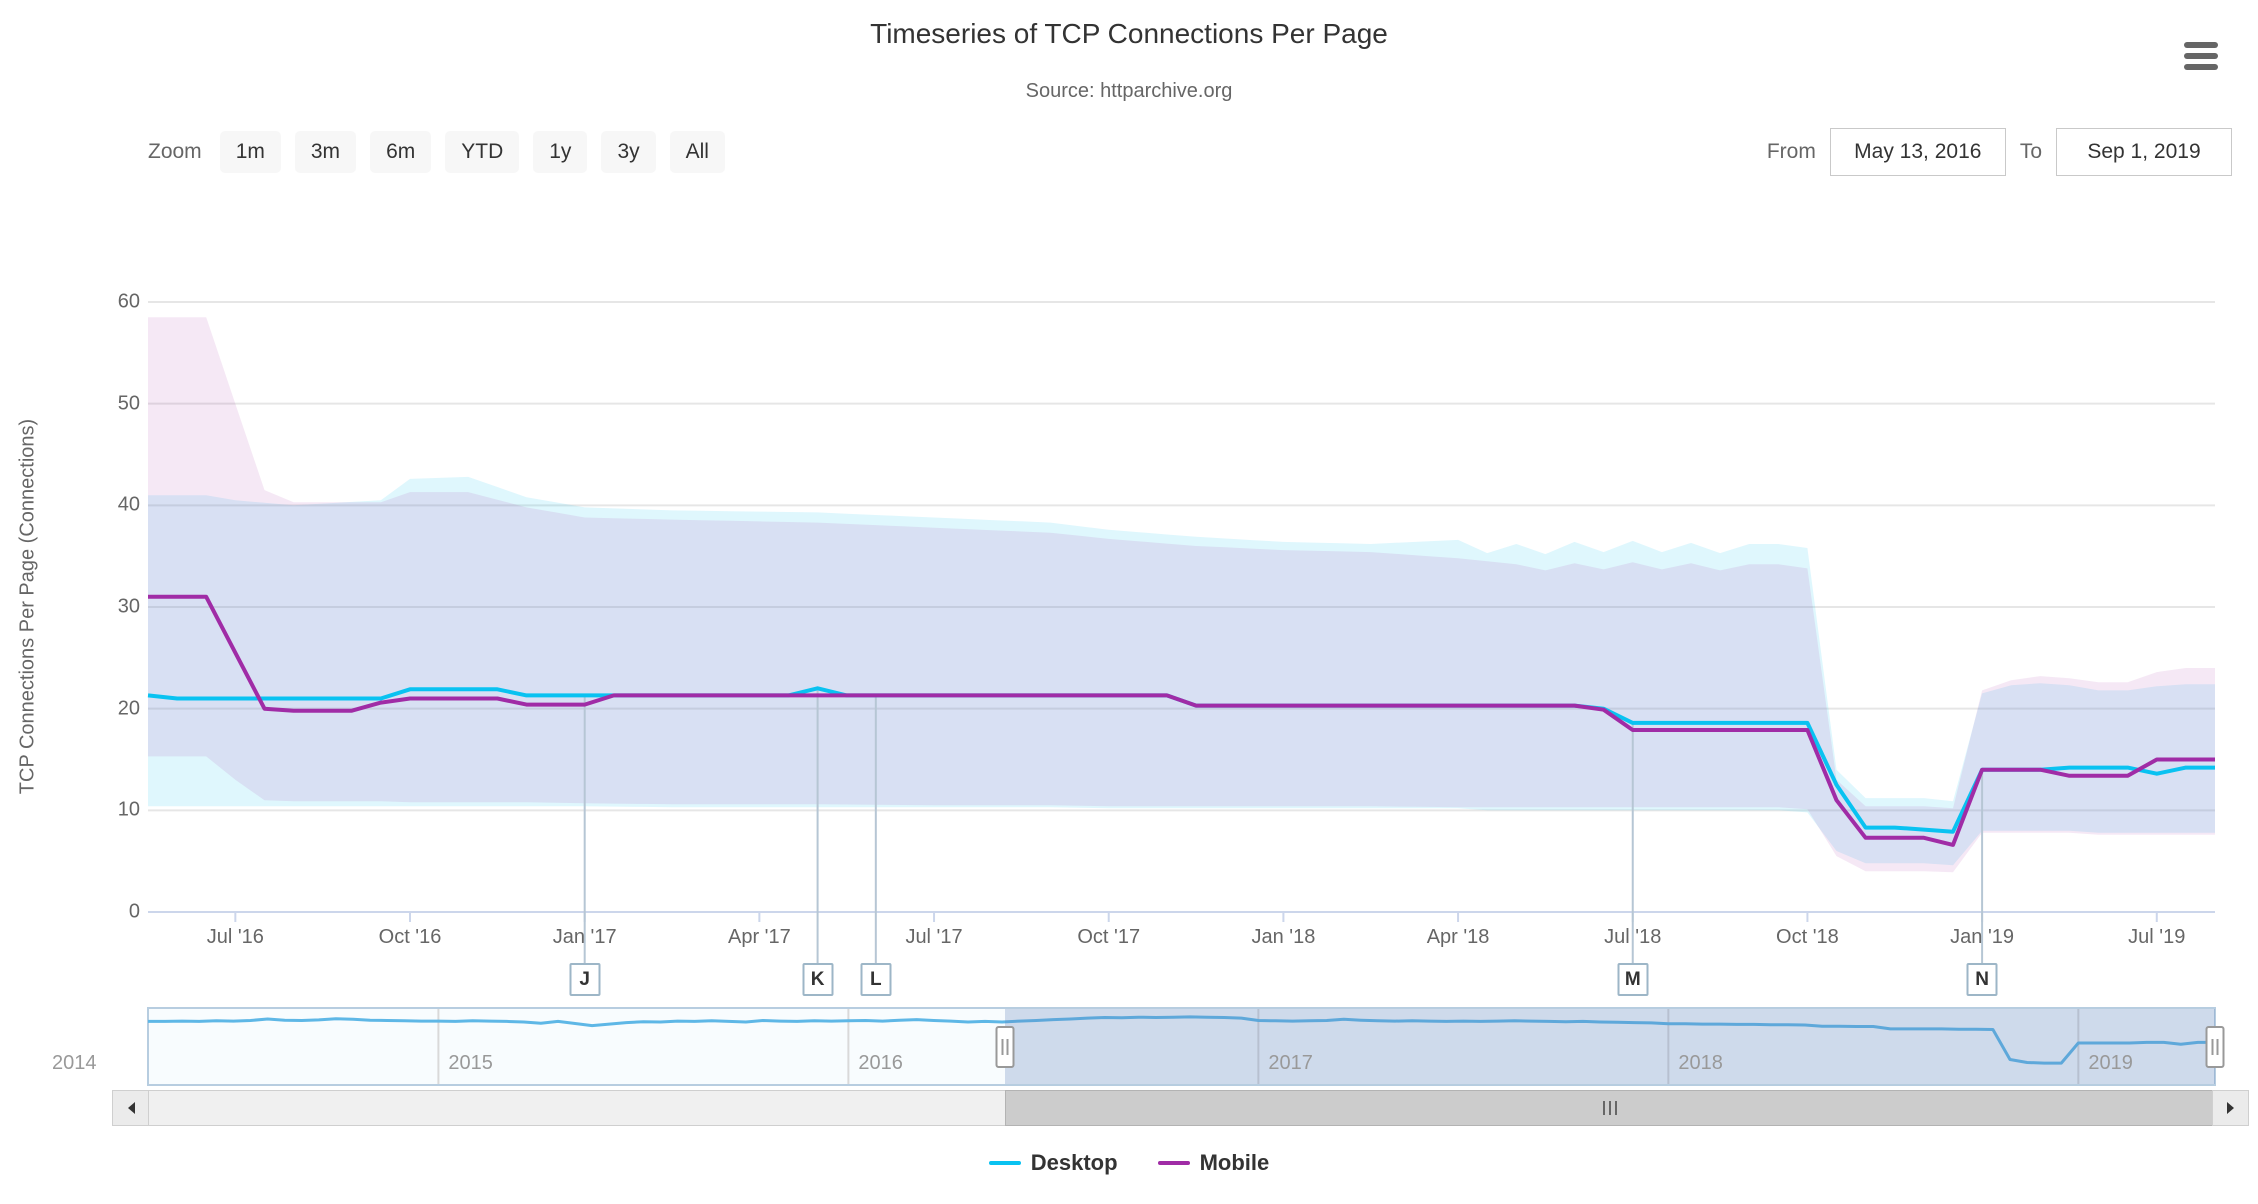  I want to click on x-axis-tick-label: Jul '17, so click(934, 937).